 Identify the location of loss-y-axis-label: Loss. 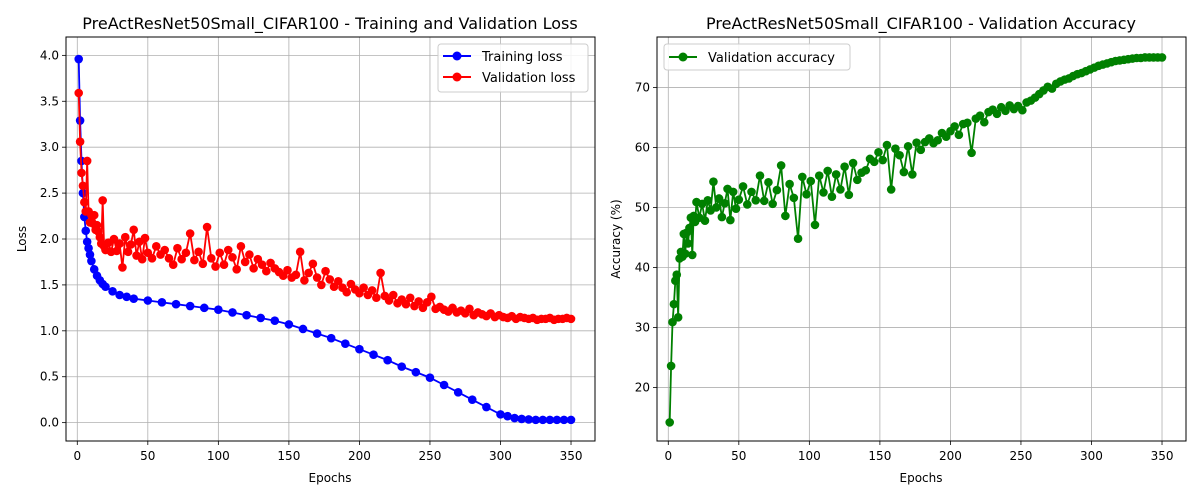
(22, 239).